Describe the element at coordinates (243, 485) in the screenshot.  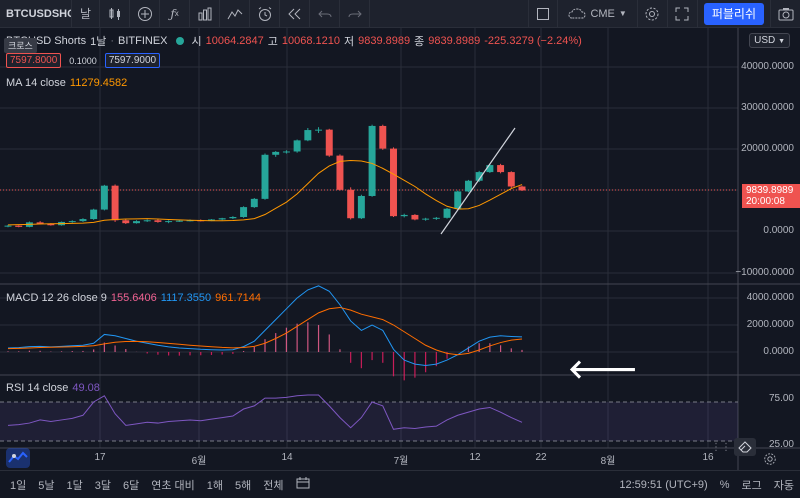
I see `range-5y-button: 5해` at that location.